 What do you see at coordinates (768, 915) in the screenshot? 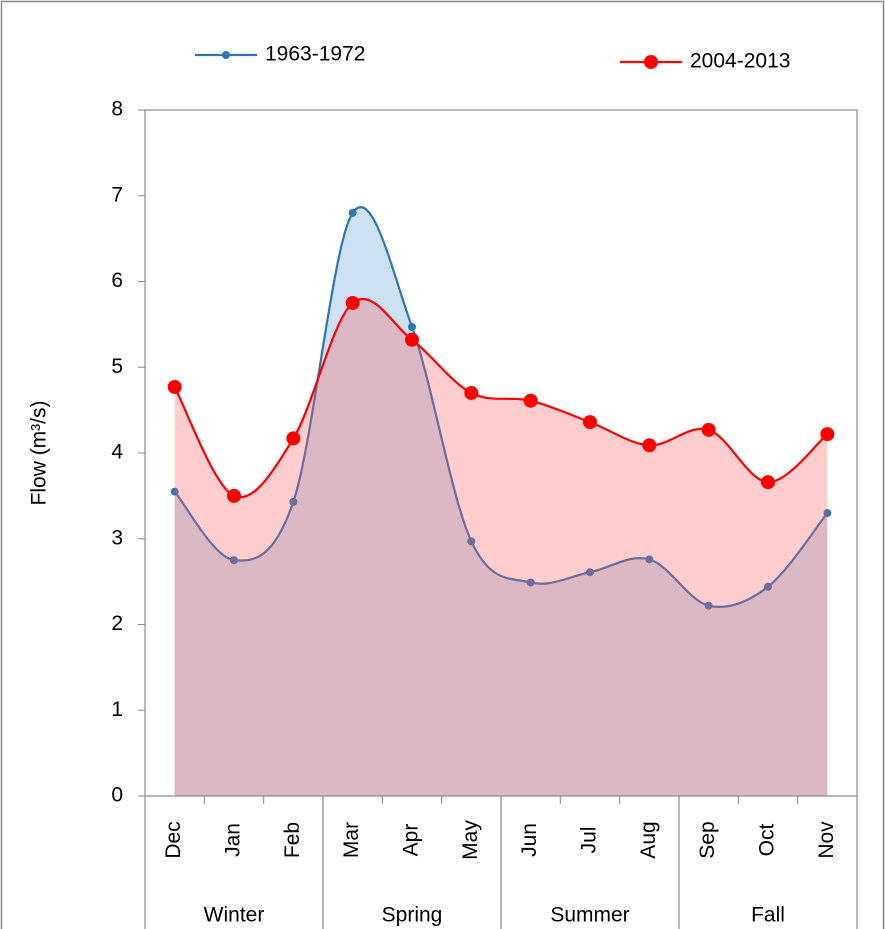
I see `group-label: Fall` at bounding box center [768, 915].